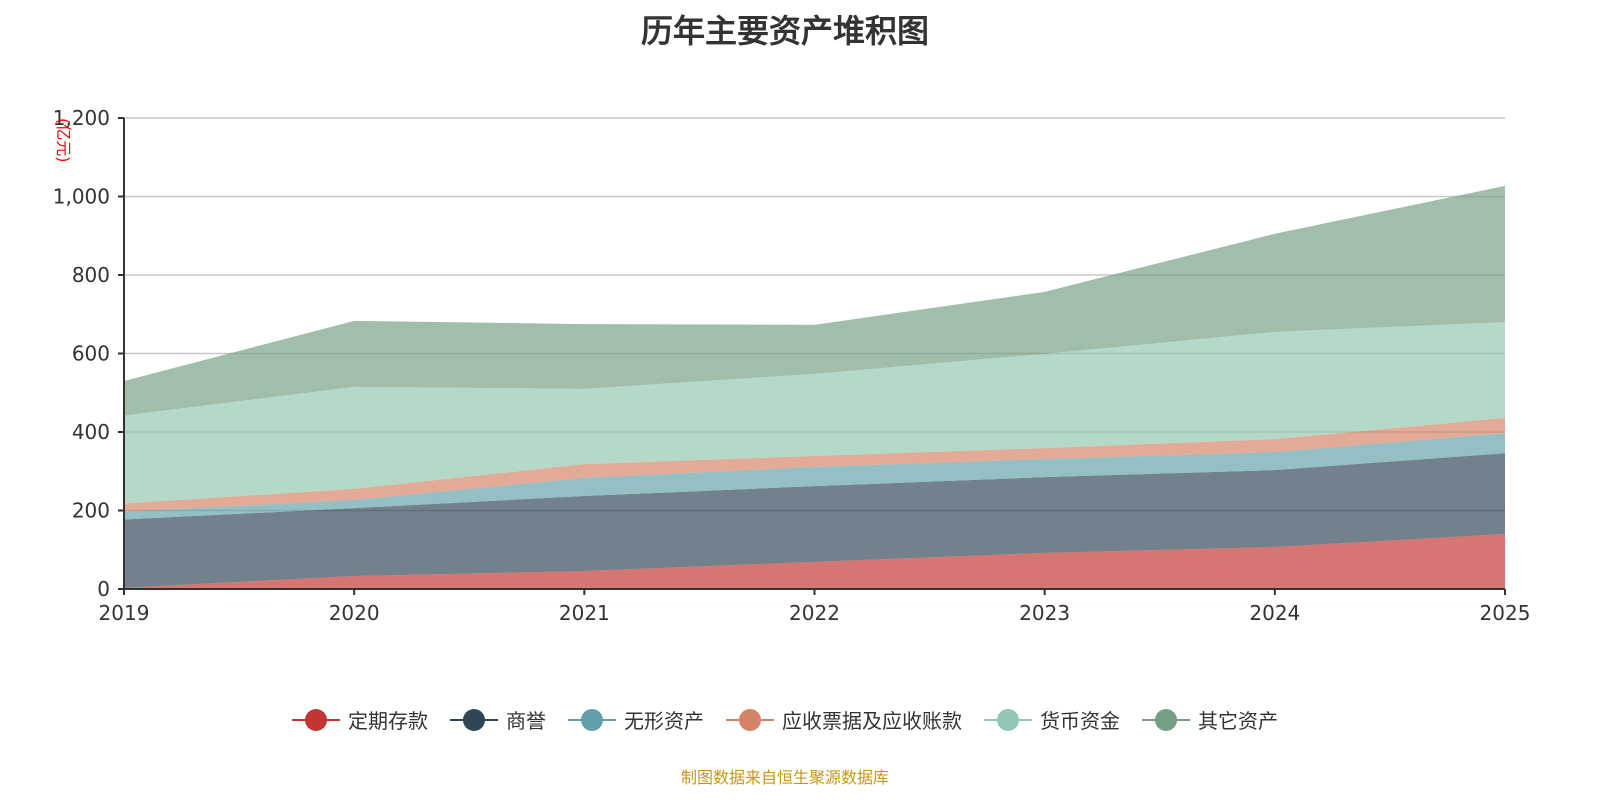  Describe the element at coordinates (388, 721) in the screenshot. I see `legend-label: 定期存款` at that location.